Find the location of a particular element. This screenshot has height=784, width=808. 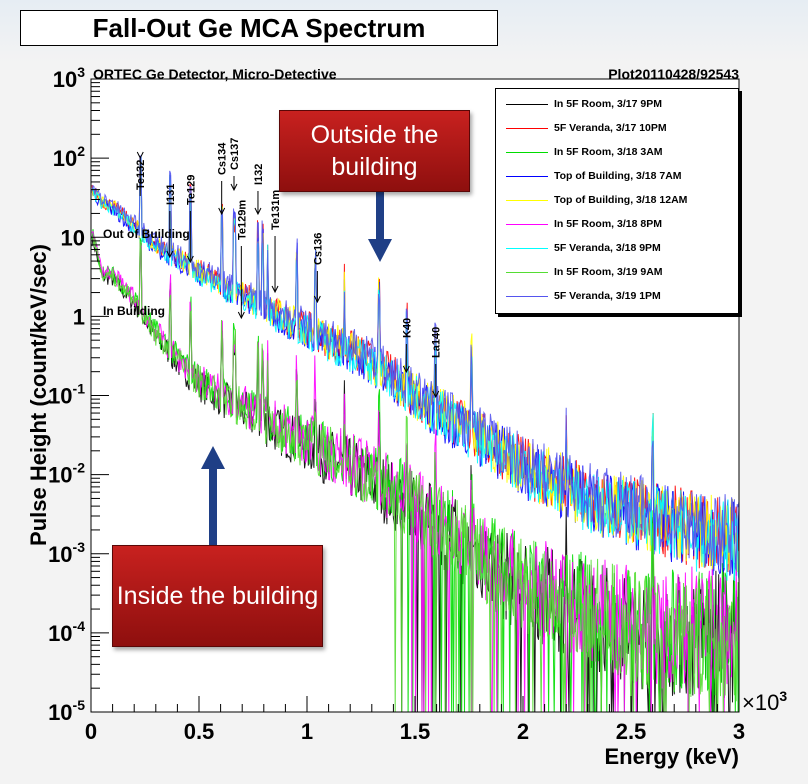

isotope-label-4: Cs137 is located at coordinates (235, 154).